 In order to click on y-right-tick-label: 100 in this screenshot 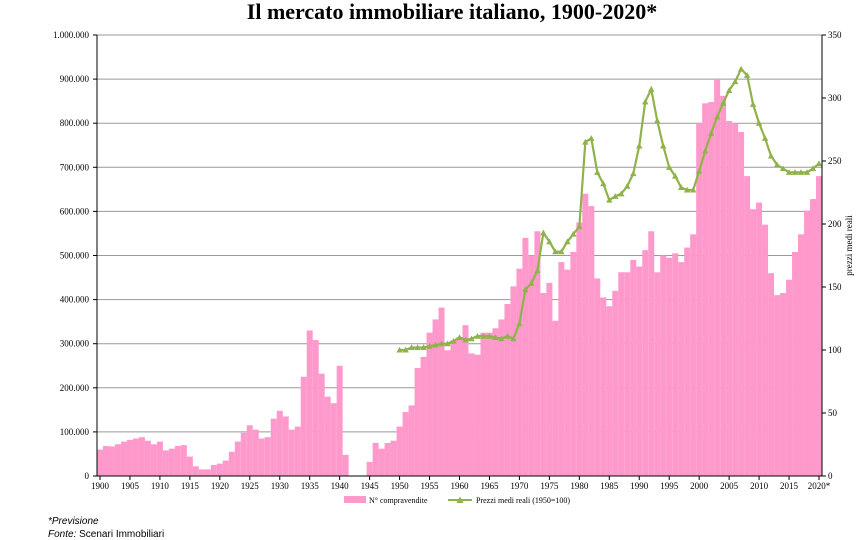, I will do `click(835, 350)`.